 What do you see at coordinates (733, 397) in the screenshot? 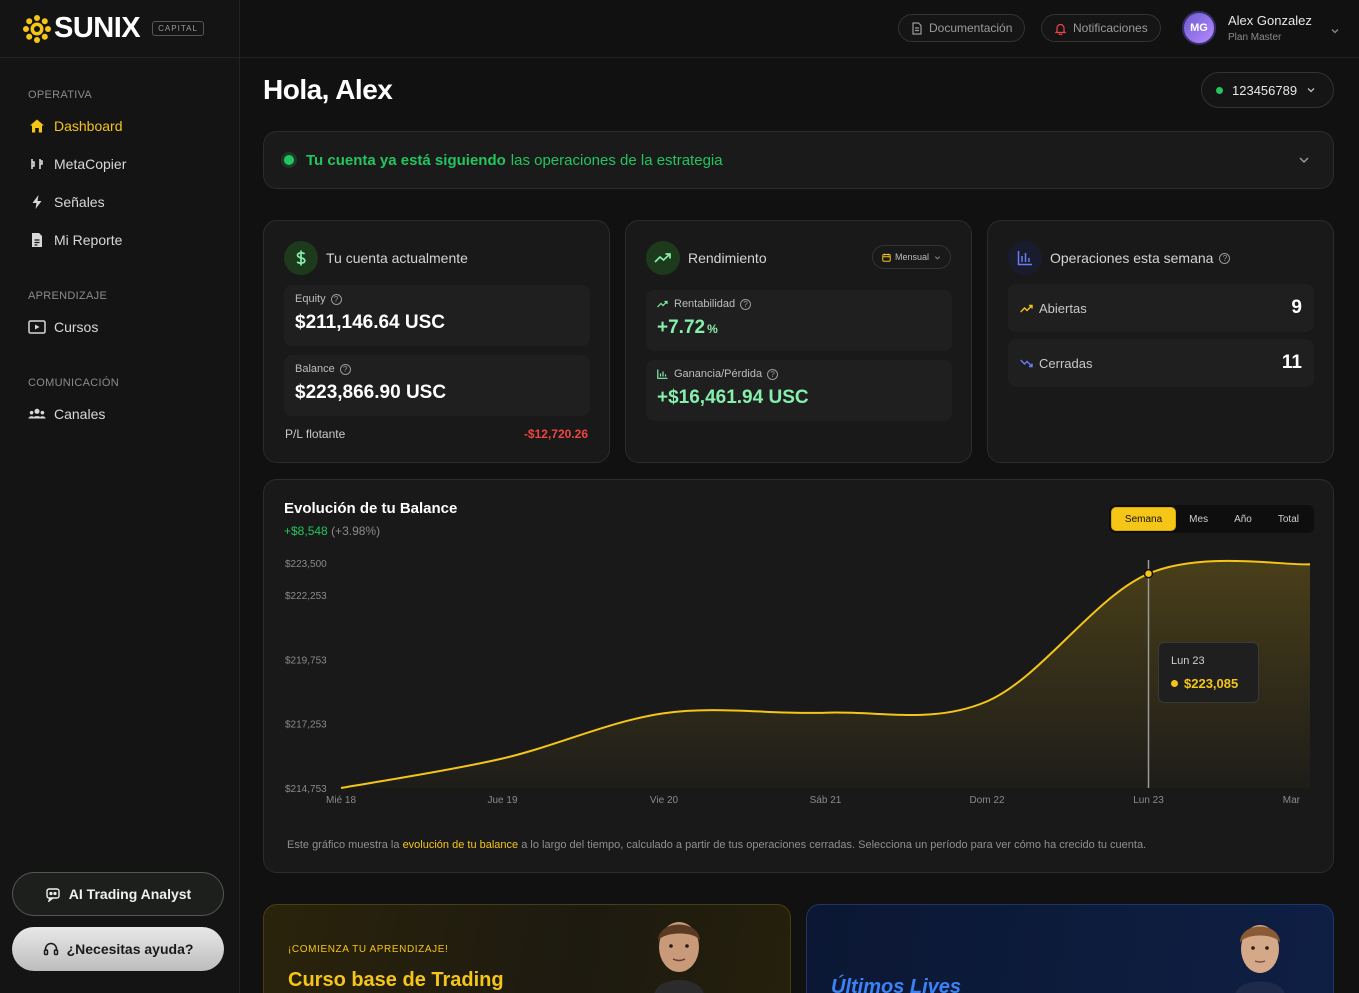
I see `pnl-value: +$16,461.94 USC` at bounding box center [733, 397].